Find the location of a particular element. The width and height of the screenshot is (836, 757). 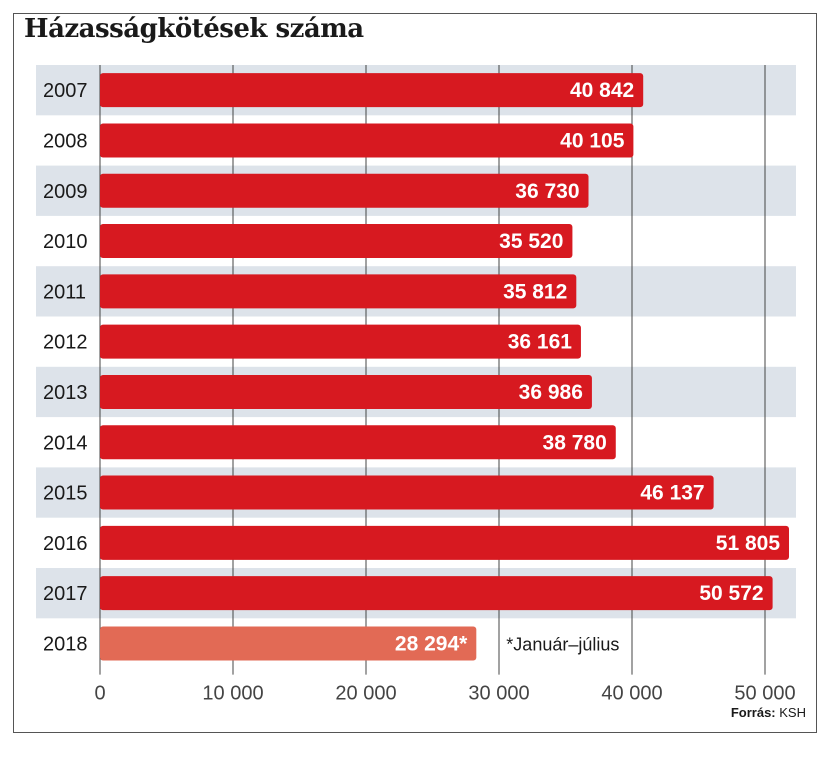

year-label-2011: 2011 is located at coordinates (64, 292).